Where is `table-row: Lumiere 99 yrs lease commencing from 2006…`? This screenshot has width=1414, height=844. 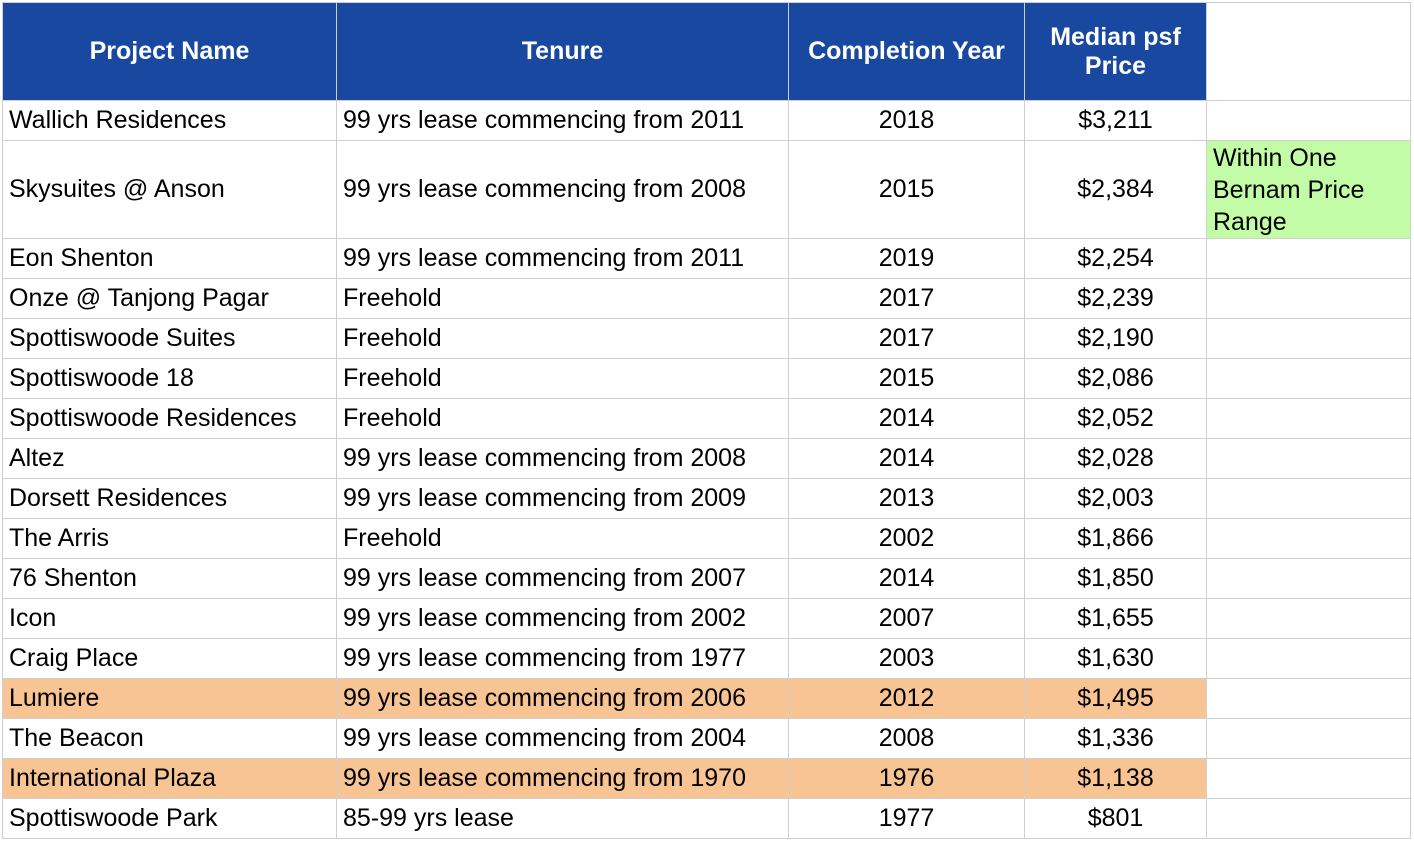
table-row: Lumiere 99 yrs lease commencing from 2006… is located at coordinates (706, 698).